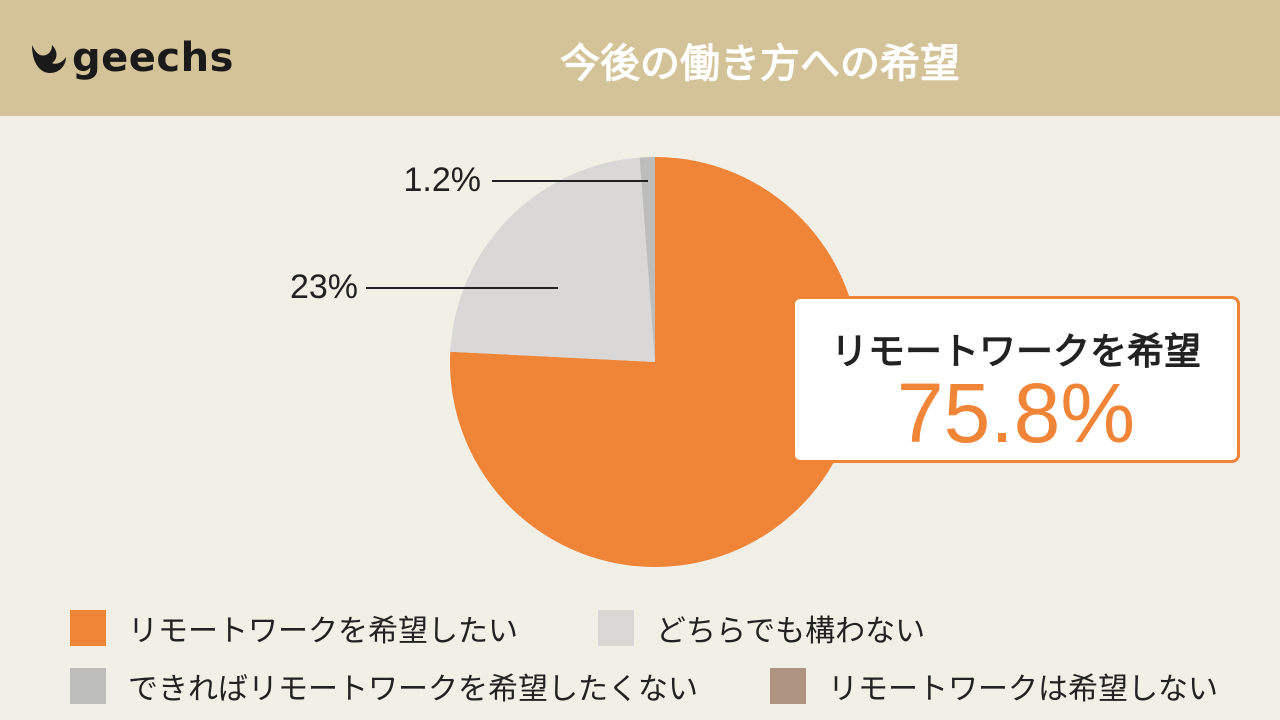  I want to click on legend-label: リモートワークは希望しない, so click(1023, 689).